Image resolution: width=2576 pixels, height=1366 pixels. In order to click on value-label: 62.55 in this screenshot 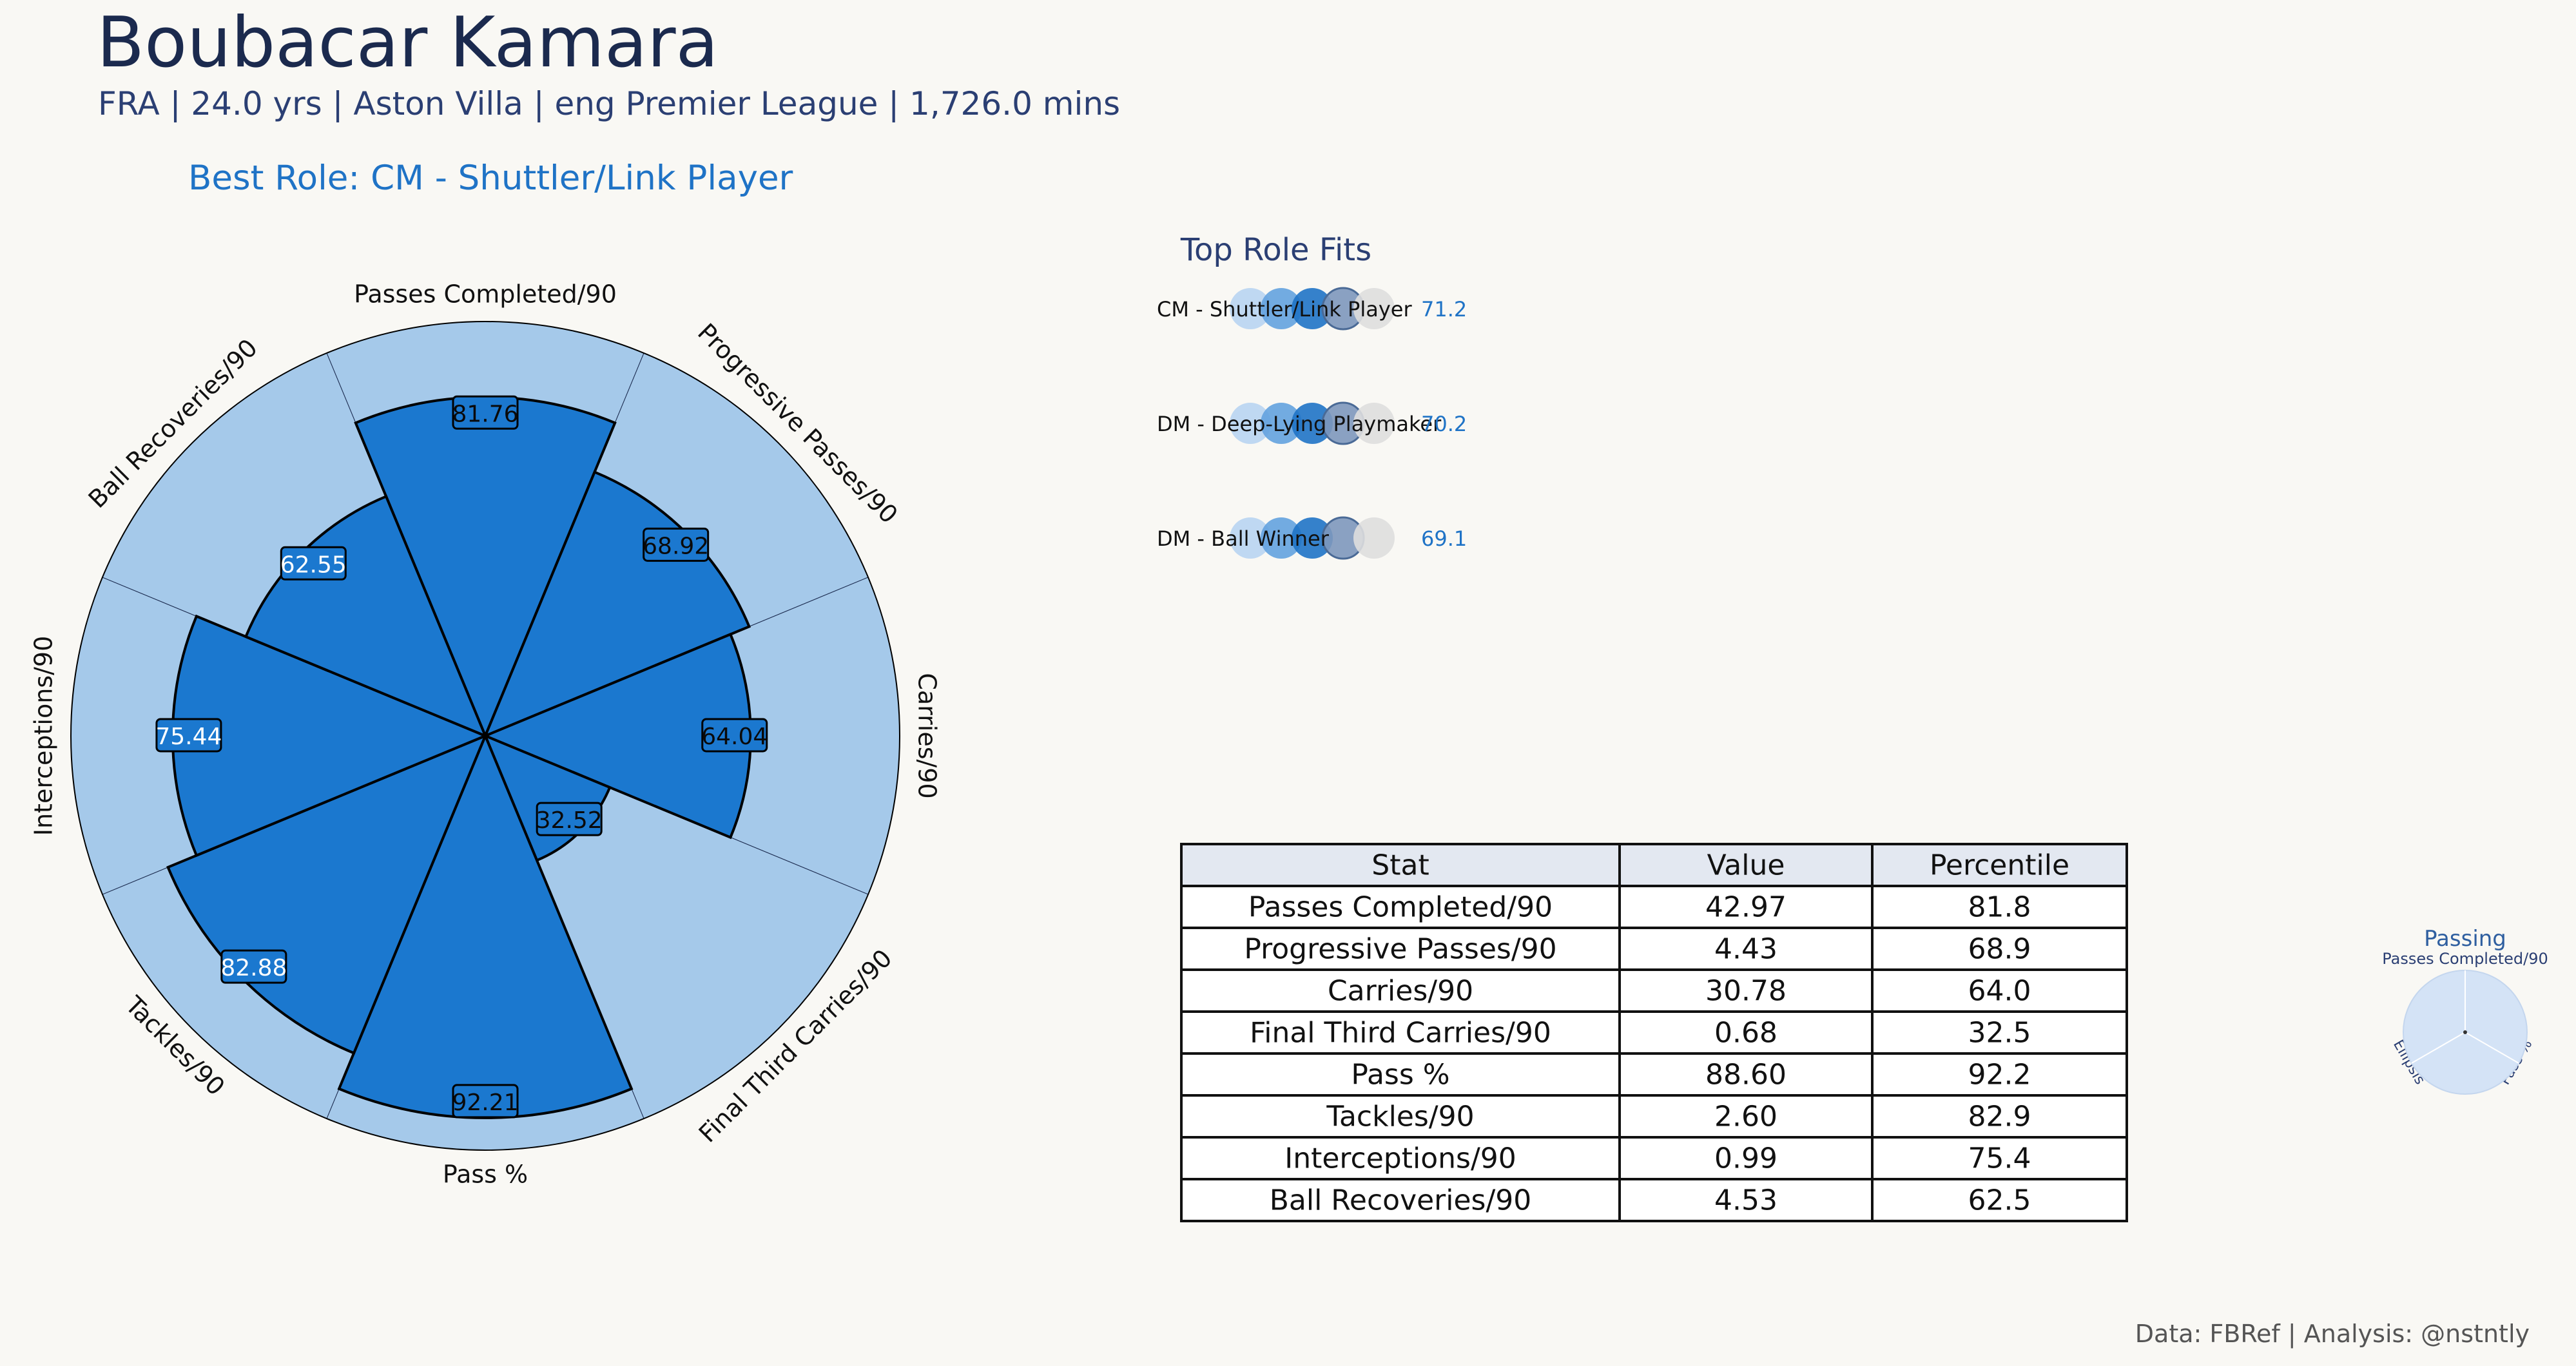, I will do `click(313, 565)`.